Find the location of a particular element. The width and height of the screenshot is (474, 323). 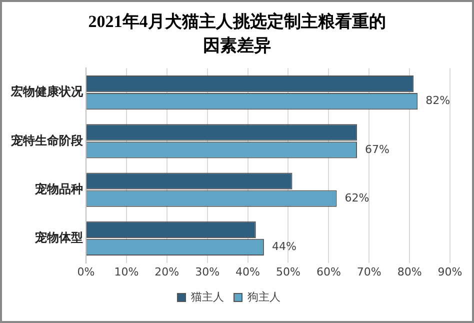

x-tick-label: 90% is located at coordinates (450, 271).